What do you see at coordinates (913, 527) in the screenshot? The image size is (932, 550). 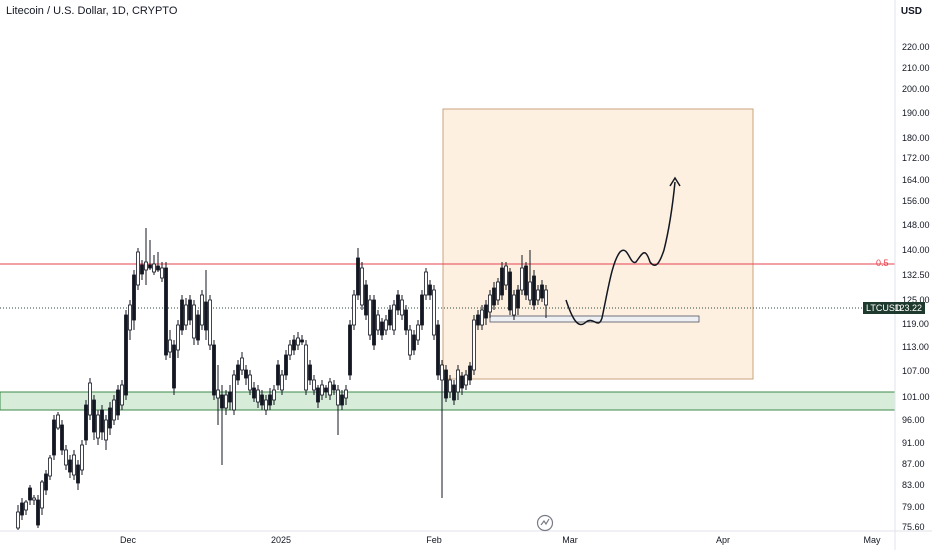 I see `price-tick-label: 75.60` at bounding box center [913, 527].